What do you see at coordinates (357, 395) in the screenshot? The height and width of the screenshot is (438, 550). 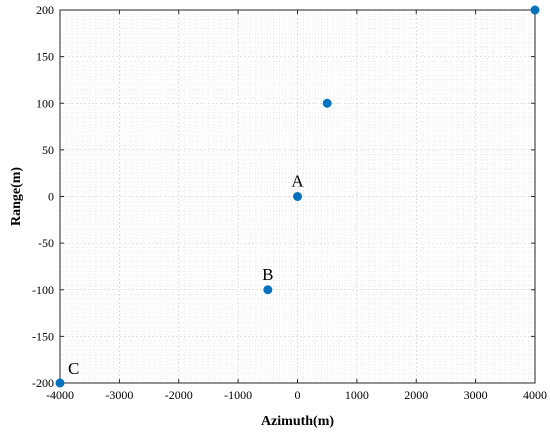 I see `x-tick-label: 1000` at bounding box center [357, 395].